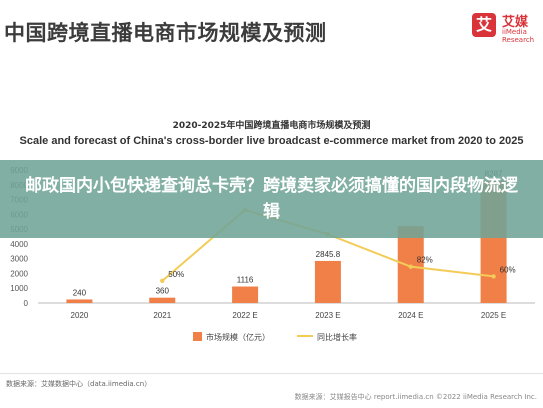  What do you see at coordinates (244, 315) in the screenshot?
I see `x-tick-label: 2022 E` at bounding box center [244, 315].